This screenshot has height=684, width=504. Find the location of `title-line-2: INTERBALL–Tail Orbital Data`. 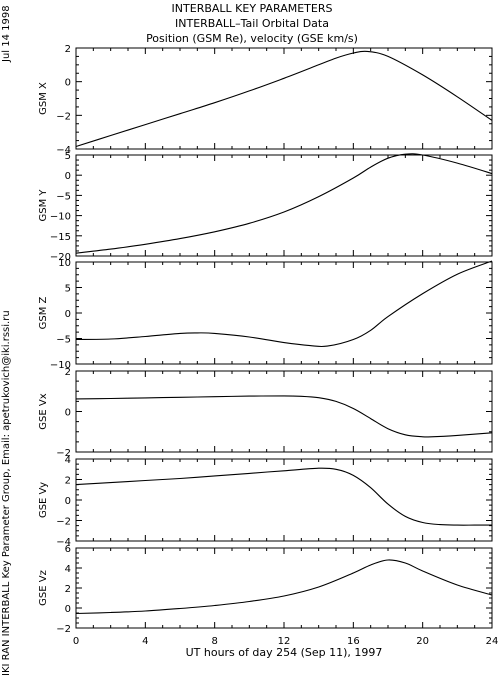

title-line-2: INTERBALL–Tail Orbital Data is located at coordinates (252, 23).